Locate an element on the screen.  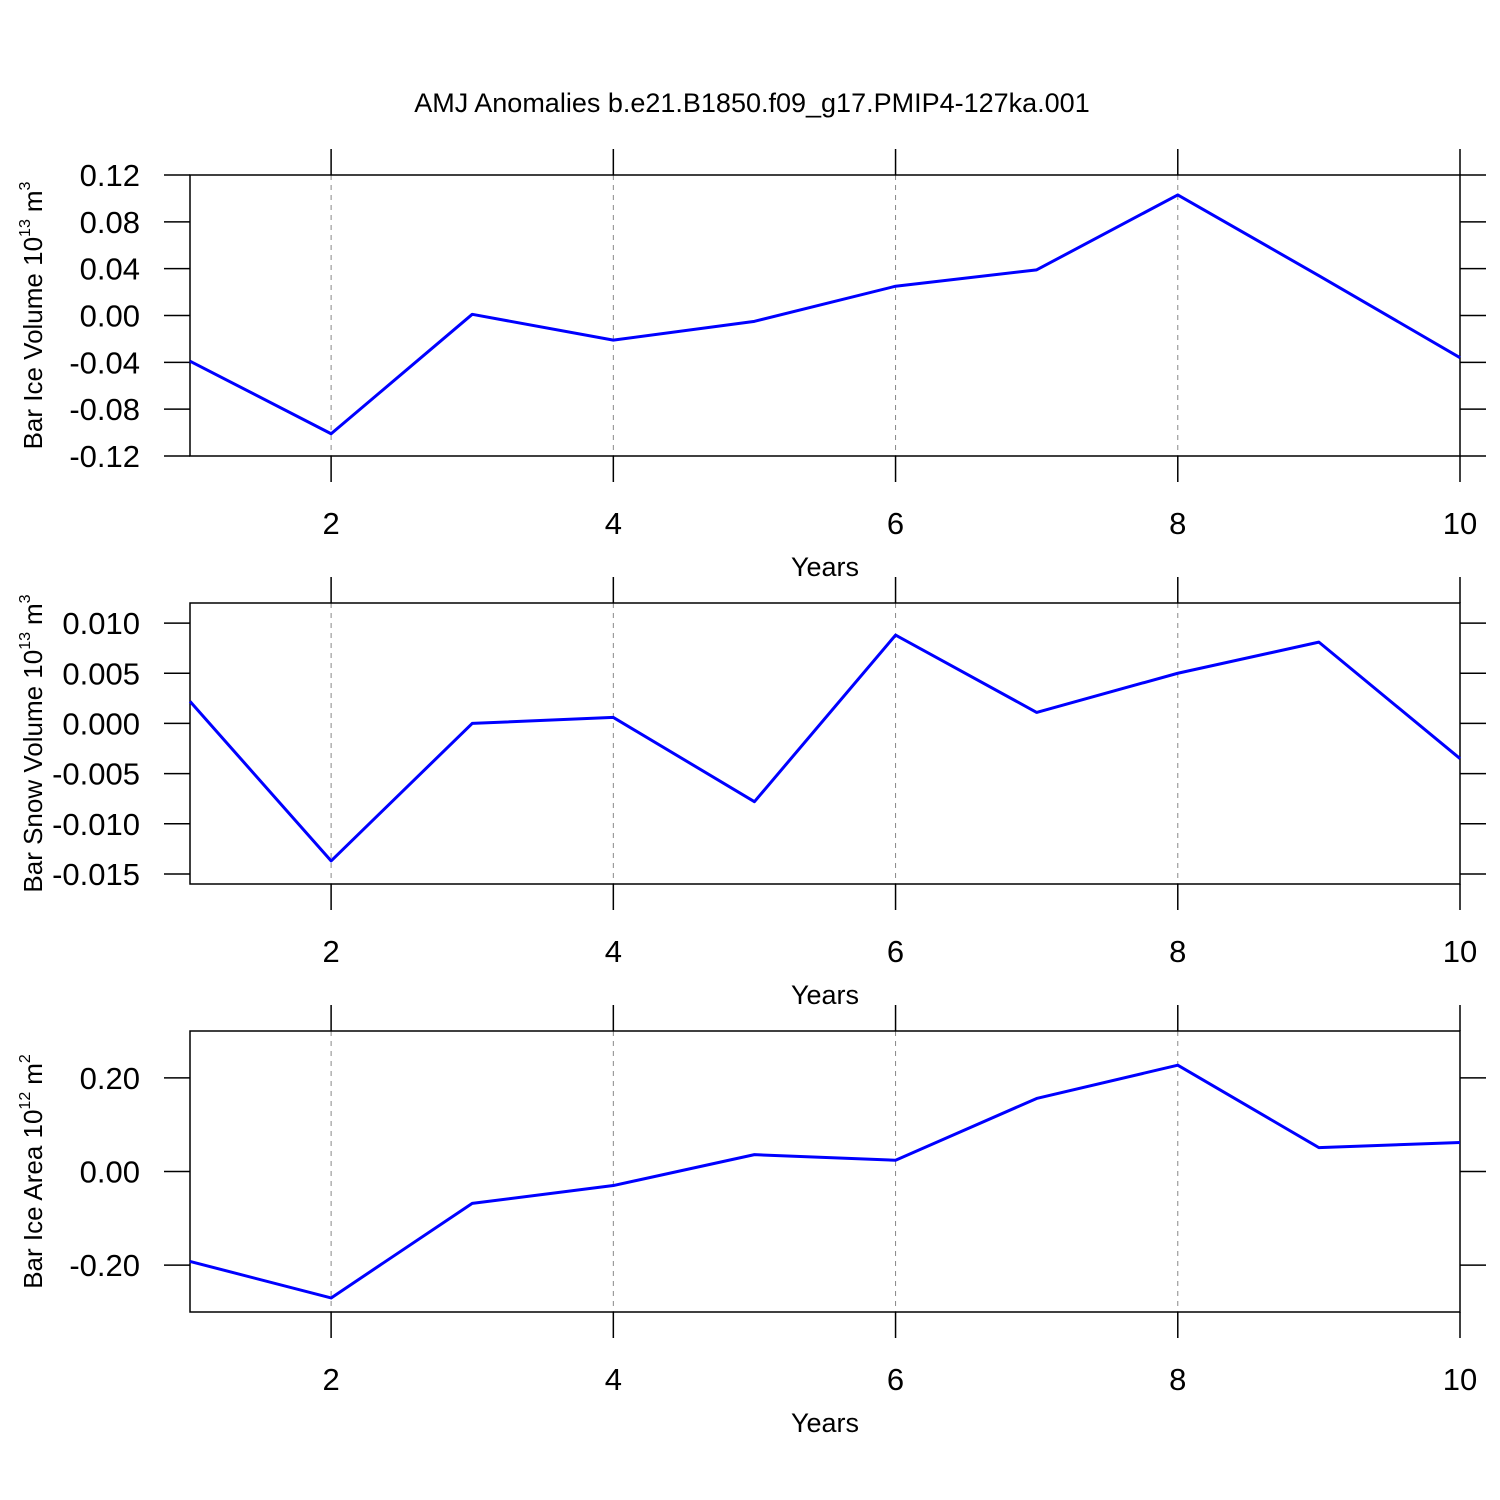
y-tick-label: -0.010 is located at coordinates (96, 824).